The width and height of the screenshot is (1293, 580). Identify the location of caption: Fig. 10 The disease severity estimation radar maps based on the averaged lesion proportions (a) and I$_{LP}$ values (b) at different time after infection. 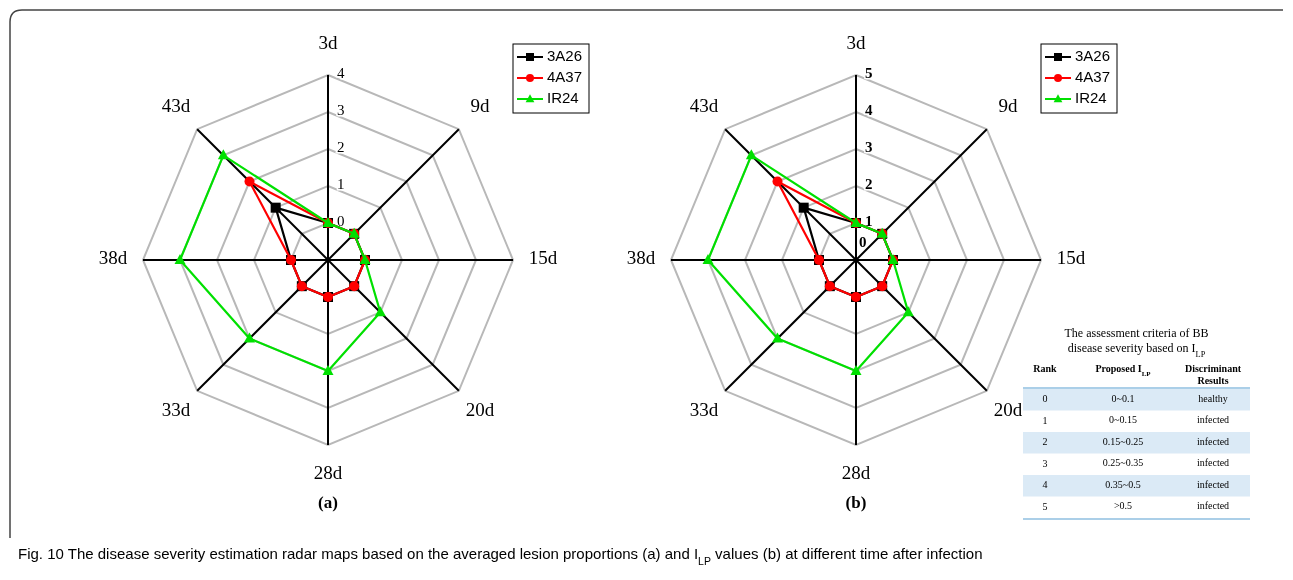
(500, 556).